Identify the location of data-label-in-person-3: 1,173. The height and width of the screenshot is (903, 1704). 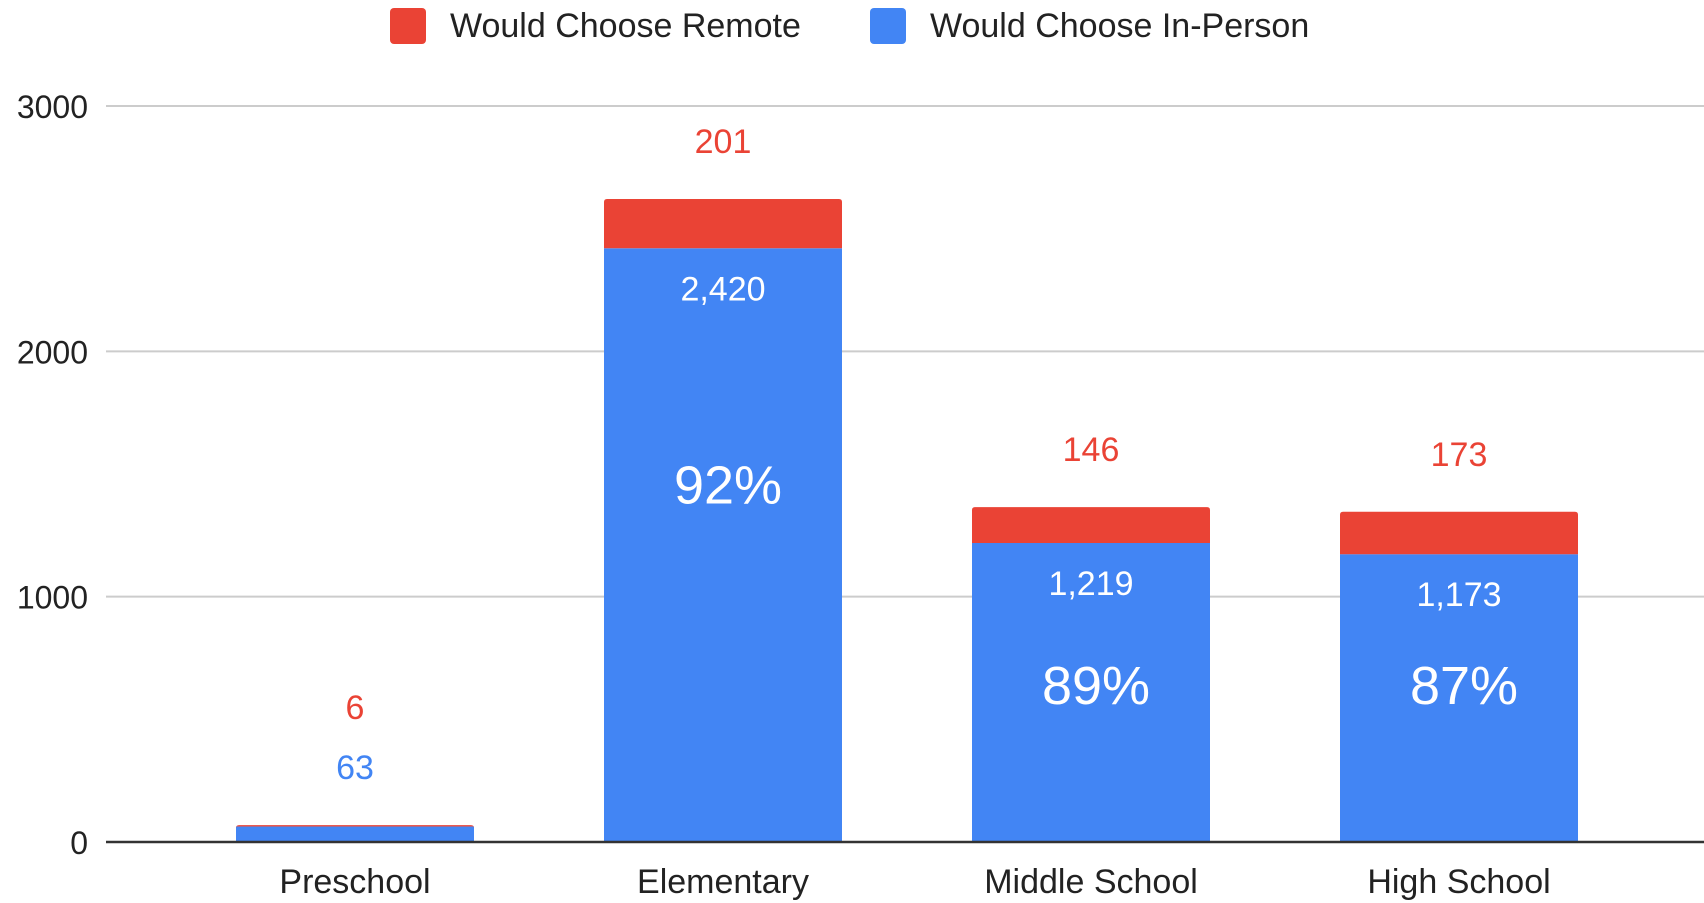
(1458, 595).